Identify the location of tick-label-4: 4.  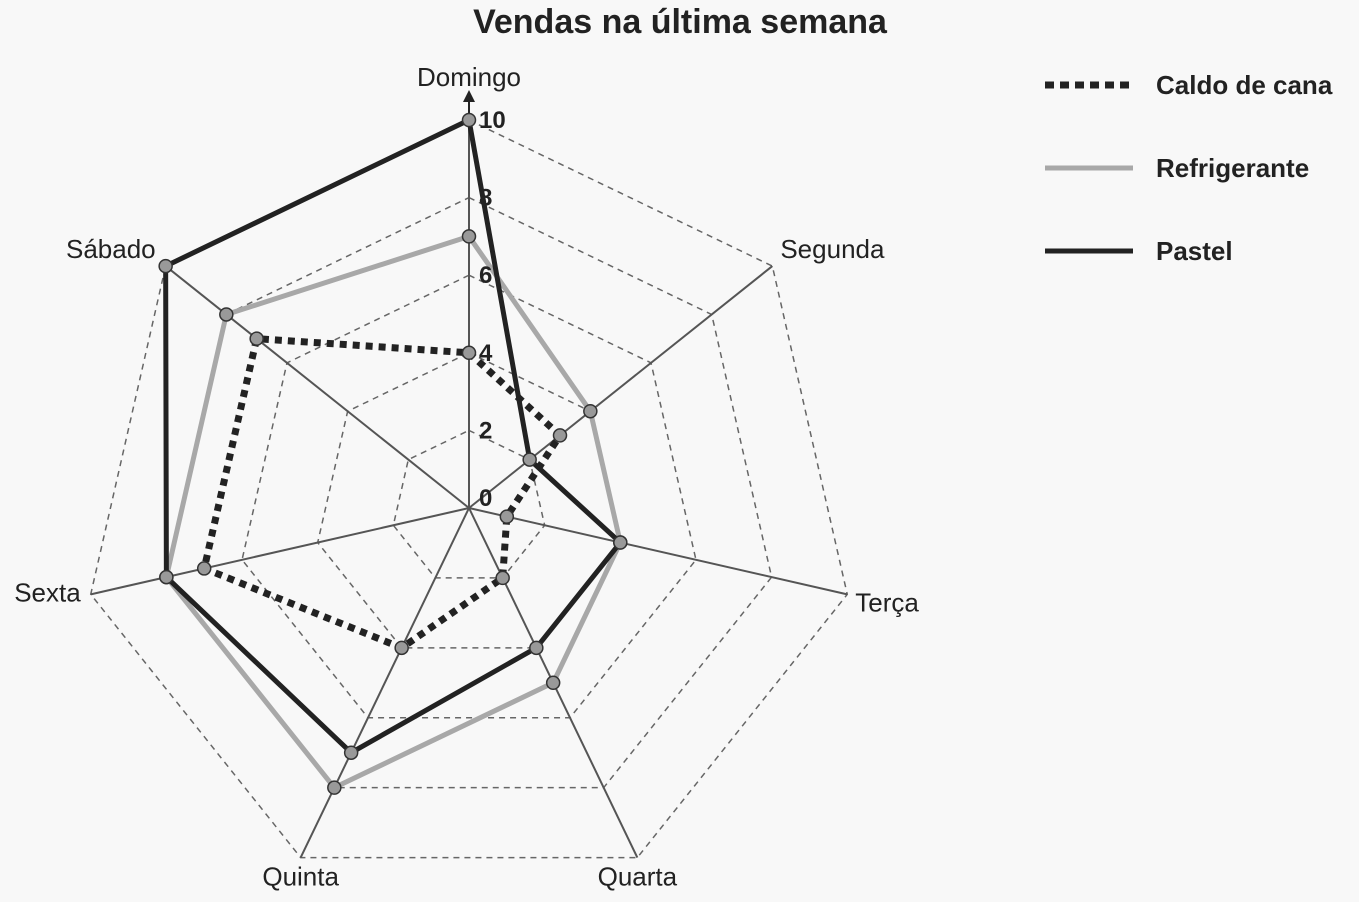
(486, 353).